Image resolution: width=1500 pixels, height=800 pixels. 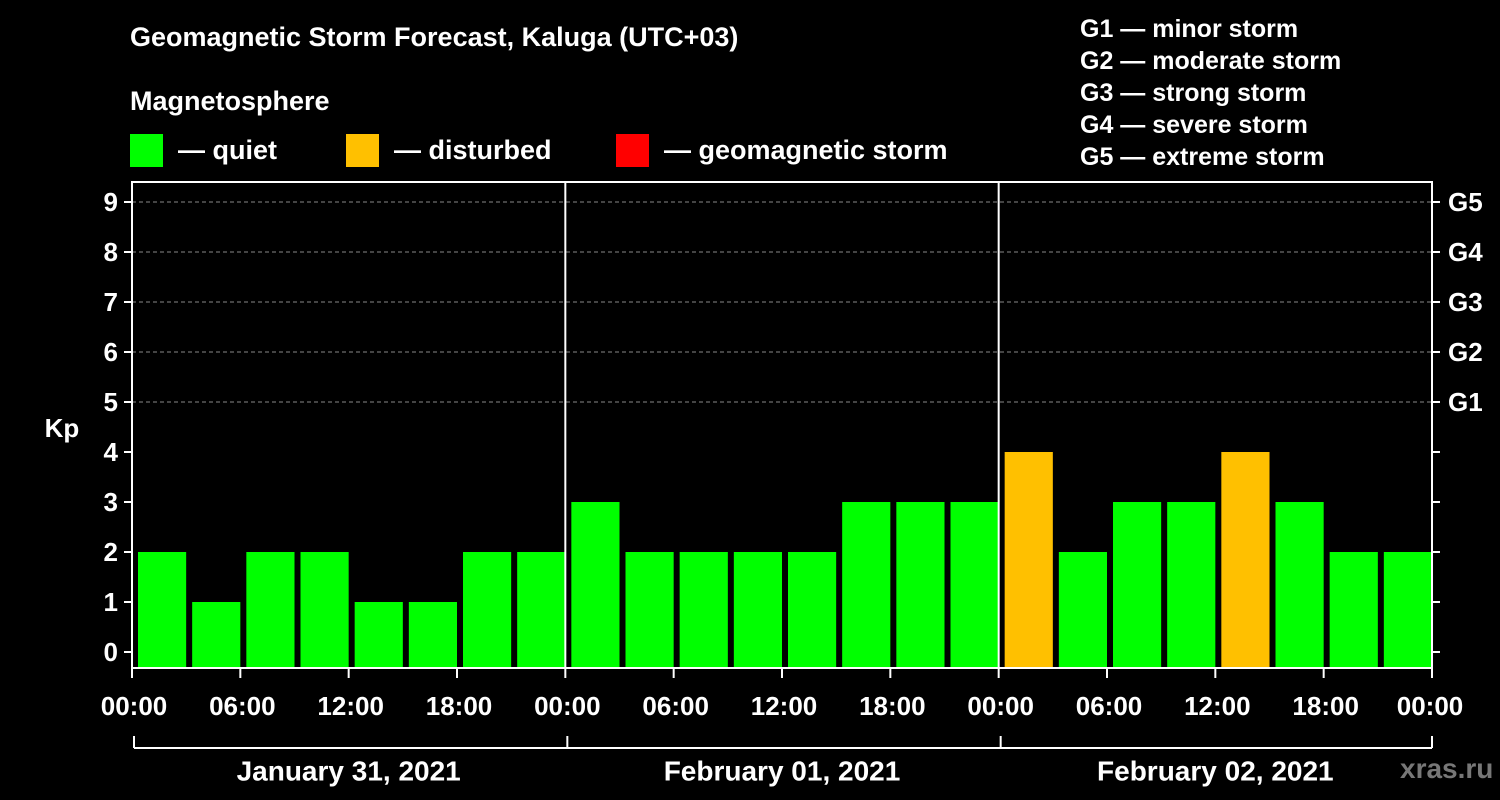 What do you see at coordinates (111, 652) in the screenshot?
I see `y-tick-label: 0` at bounding box center [111, 652].